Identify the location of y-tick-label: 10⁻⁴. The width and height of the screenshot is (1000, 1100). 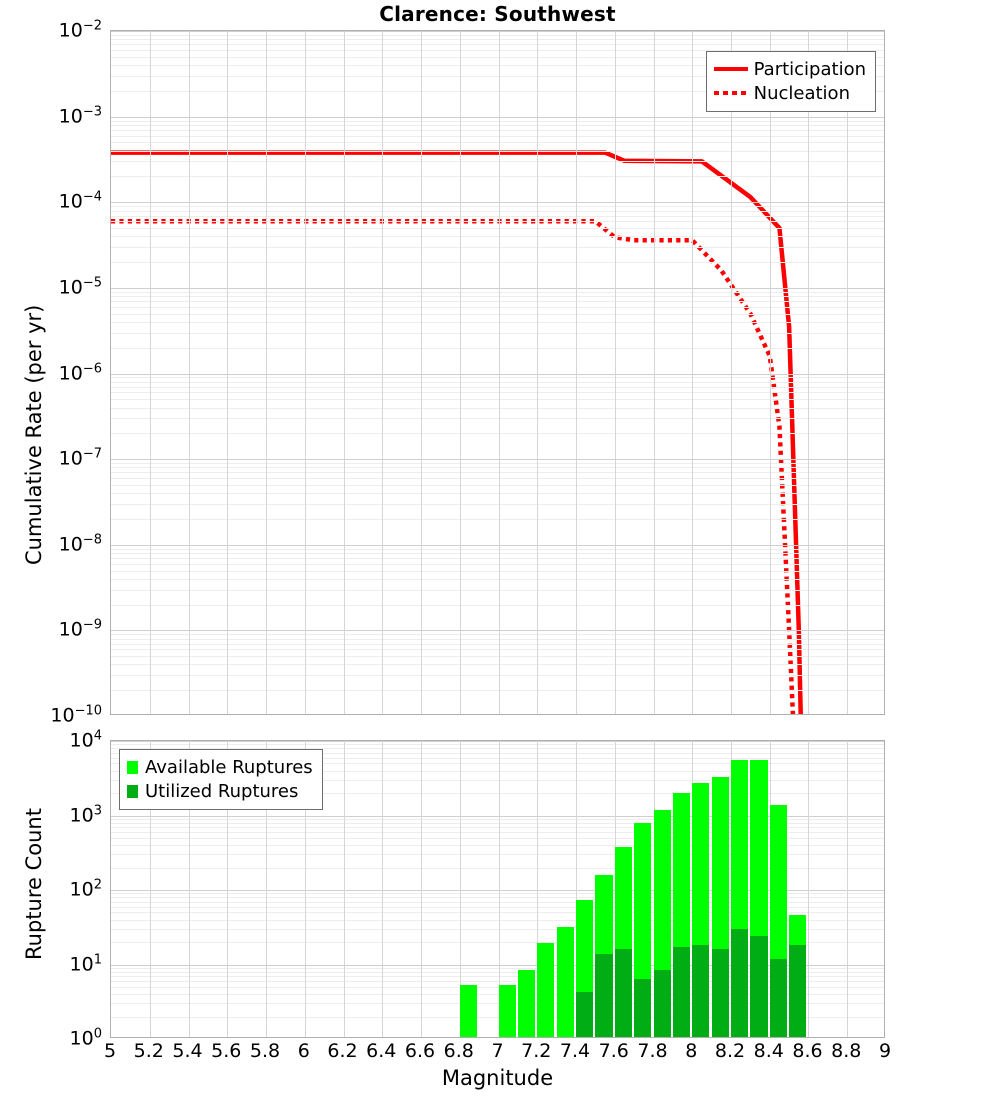
(80, 201).